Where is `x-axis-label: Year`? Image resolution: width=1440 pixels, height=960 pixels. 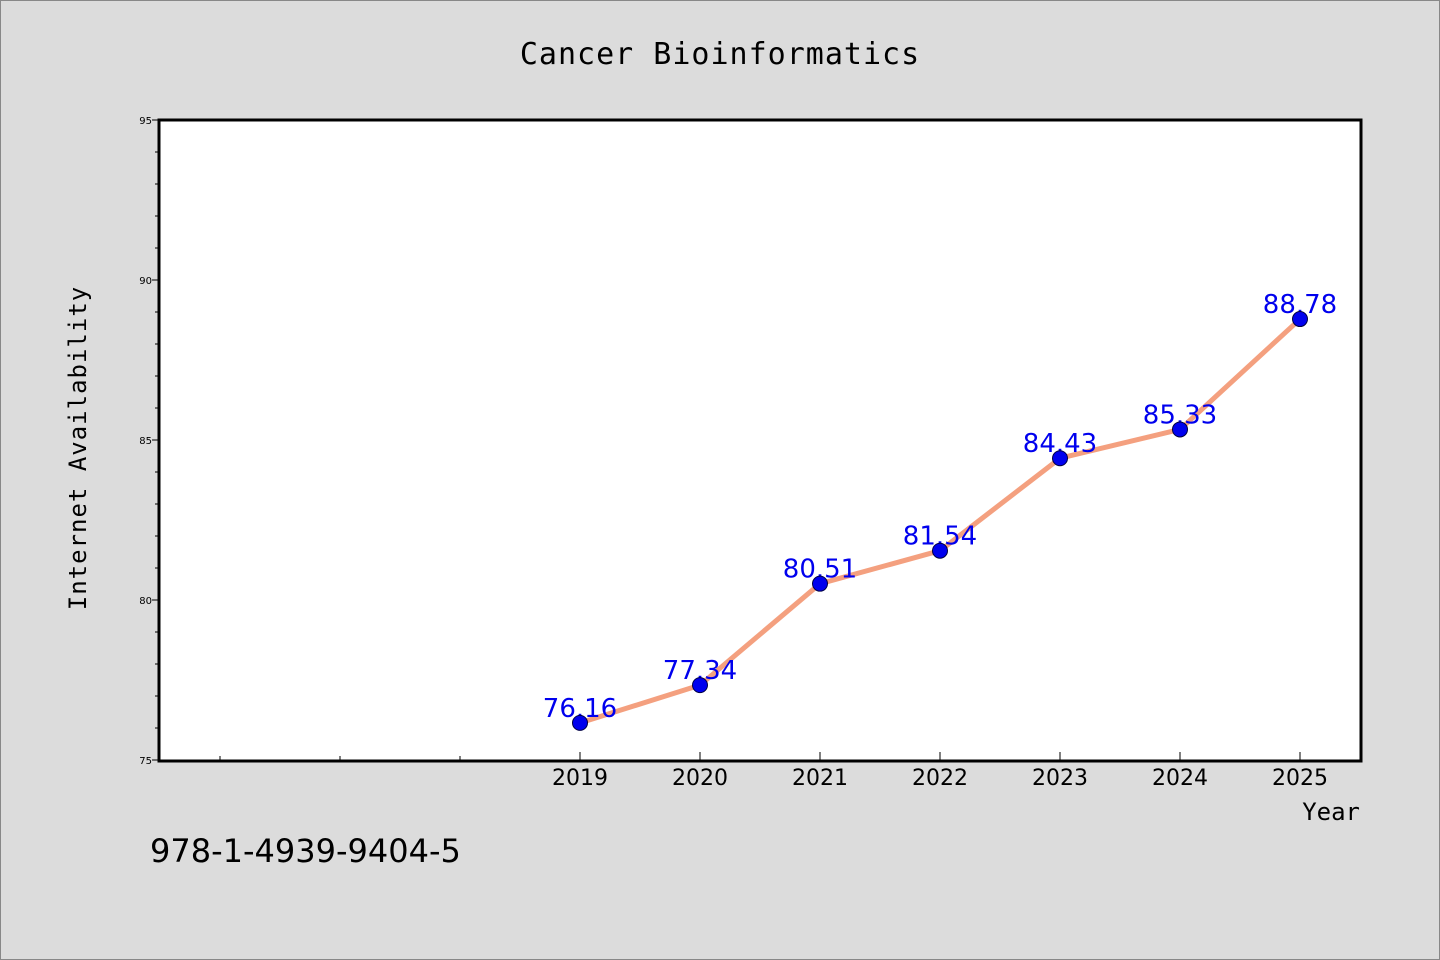
x-axis-label: Year is located at coordinates (1331, 812).